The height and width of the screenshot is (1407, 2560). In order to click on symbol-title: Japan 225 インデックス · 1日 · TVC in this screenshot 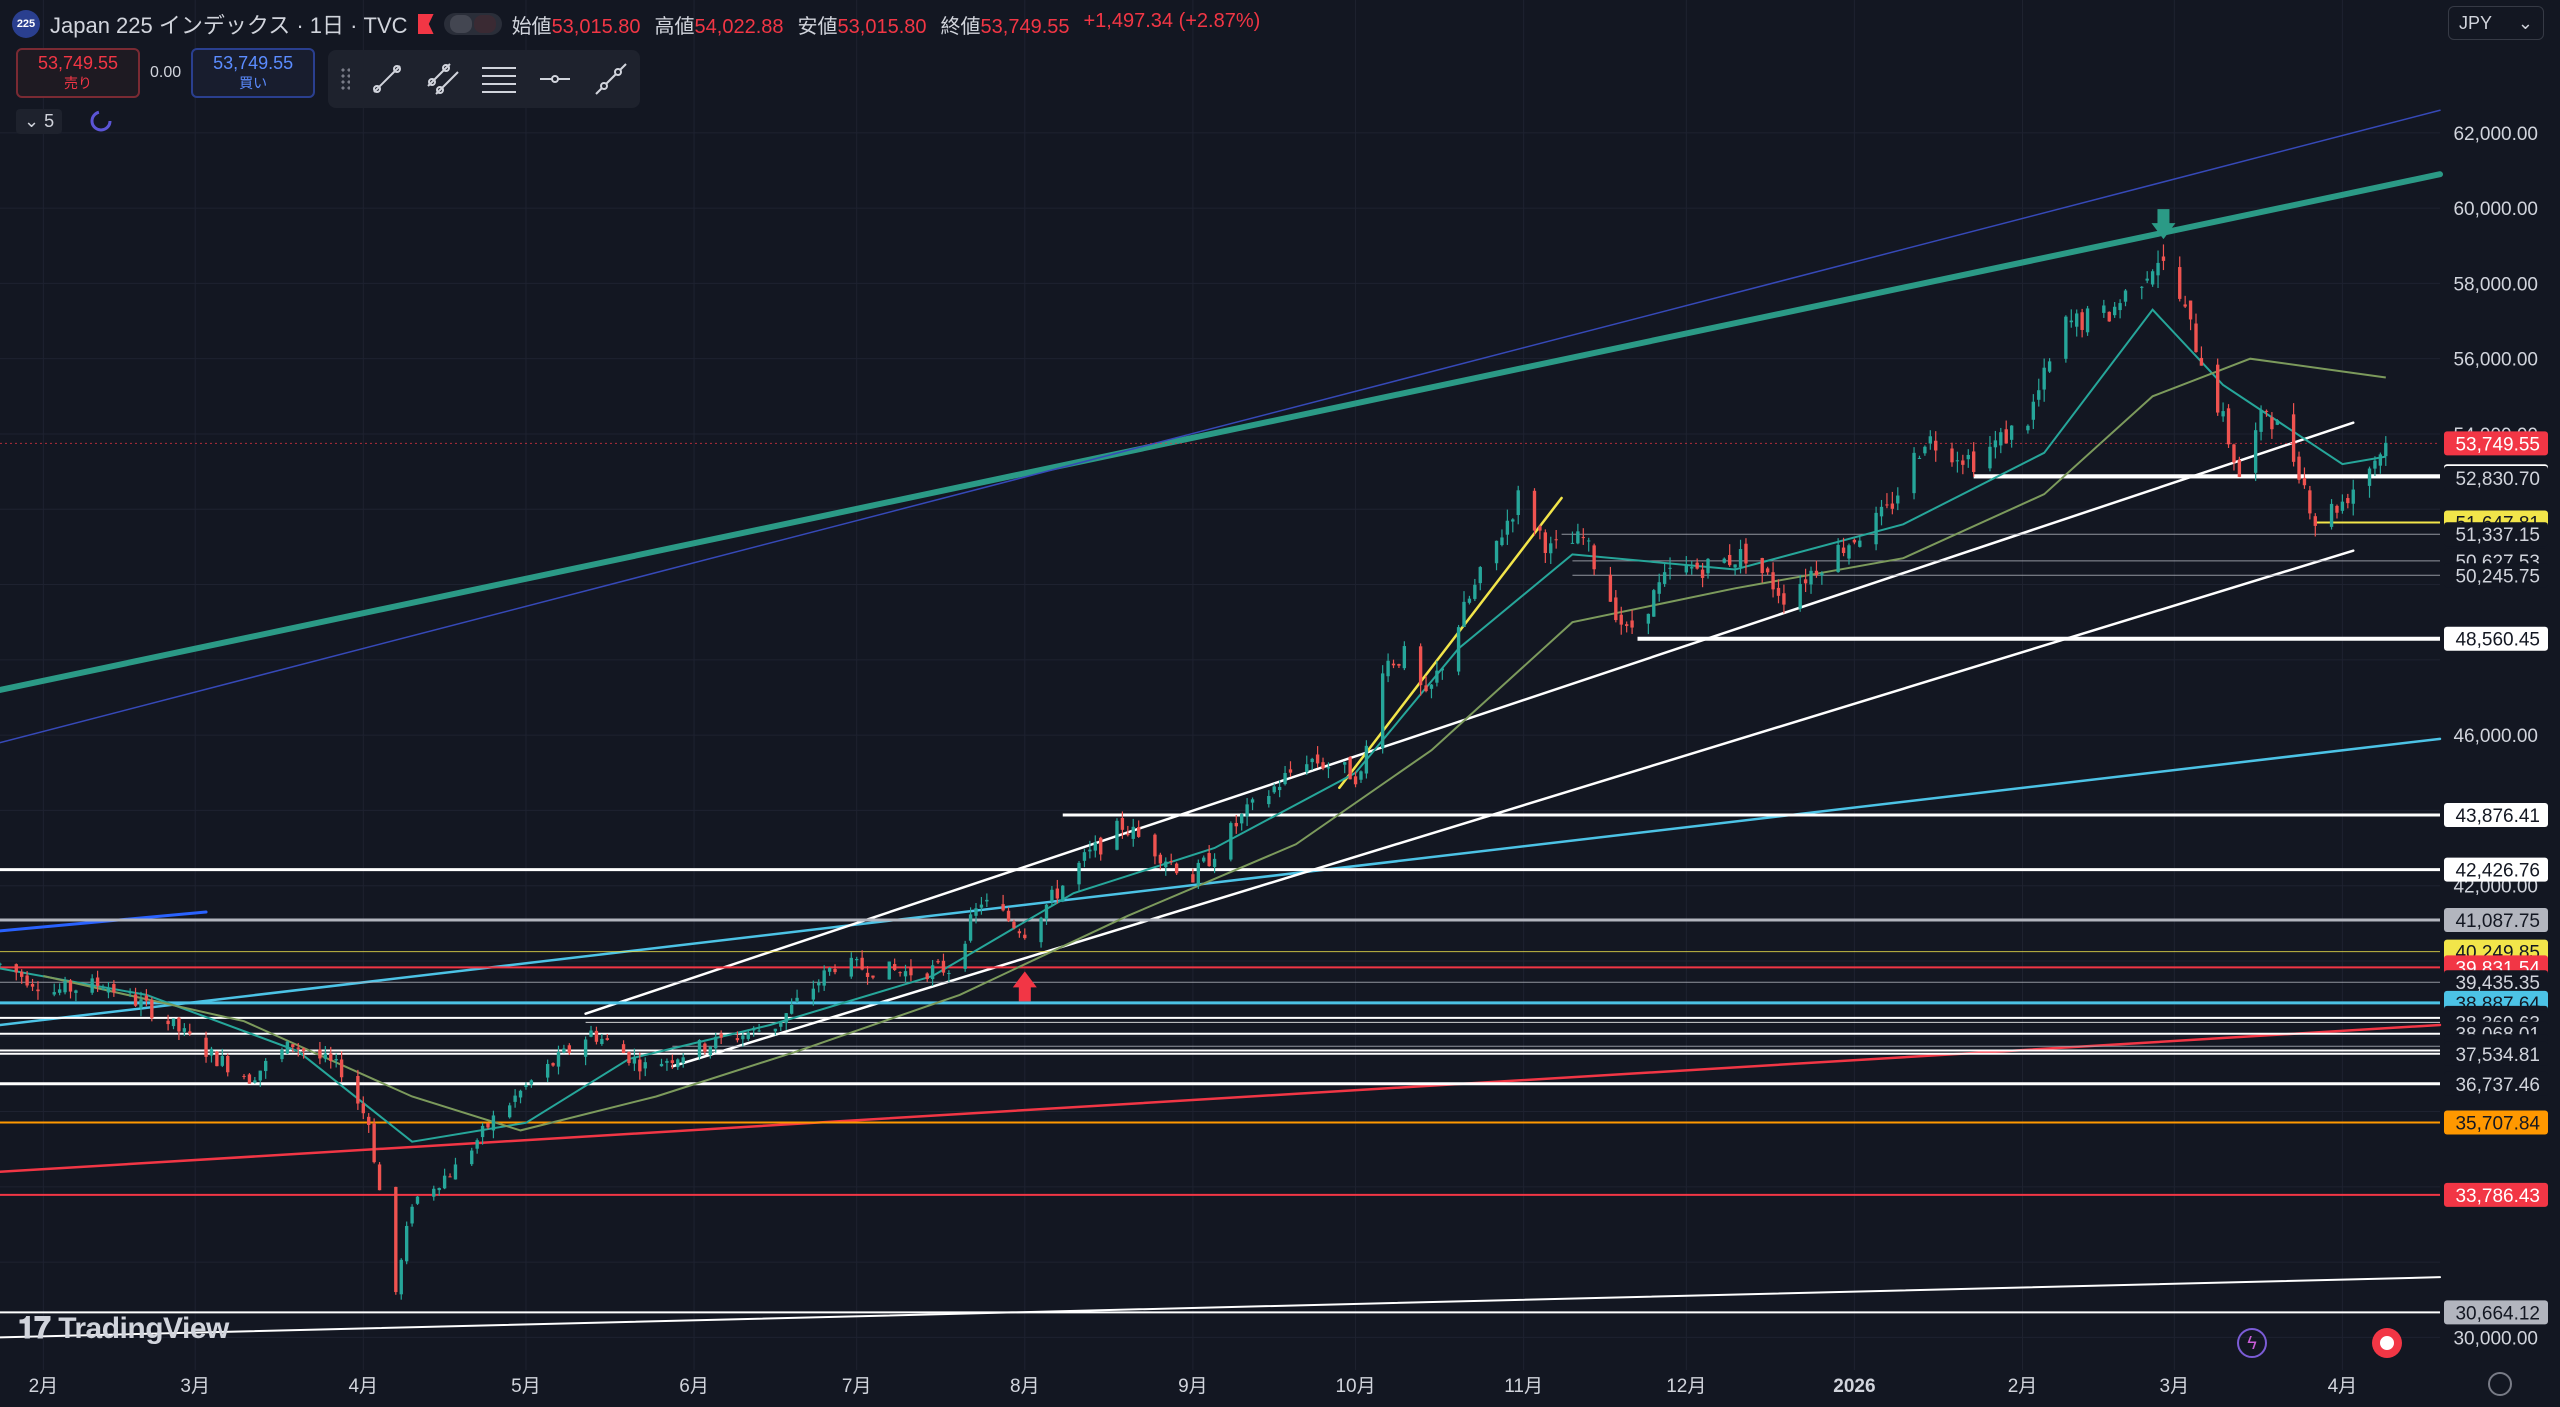, I will do `click(229, 25)`.